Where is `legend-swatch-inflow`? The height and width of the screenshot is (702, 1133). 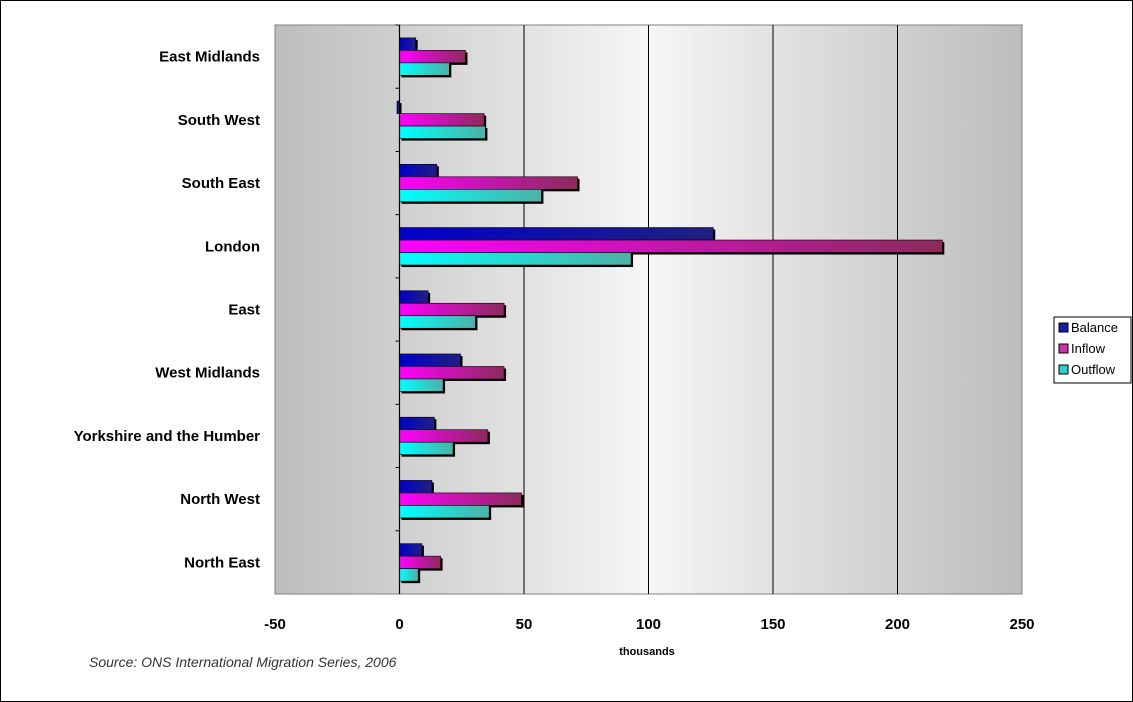
legend-swatch-inflow is located at coordinates (1063, 348).